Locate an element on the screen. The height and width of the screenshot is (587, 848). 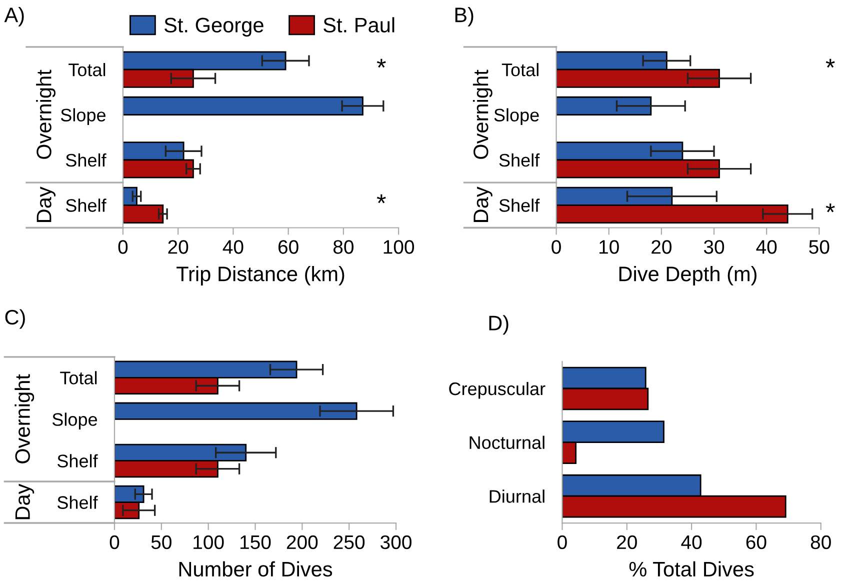
x-tick-label: 150 is located at coordinates (255, 542).